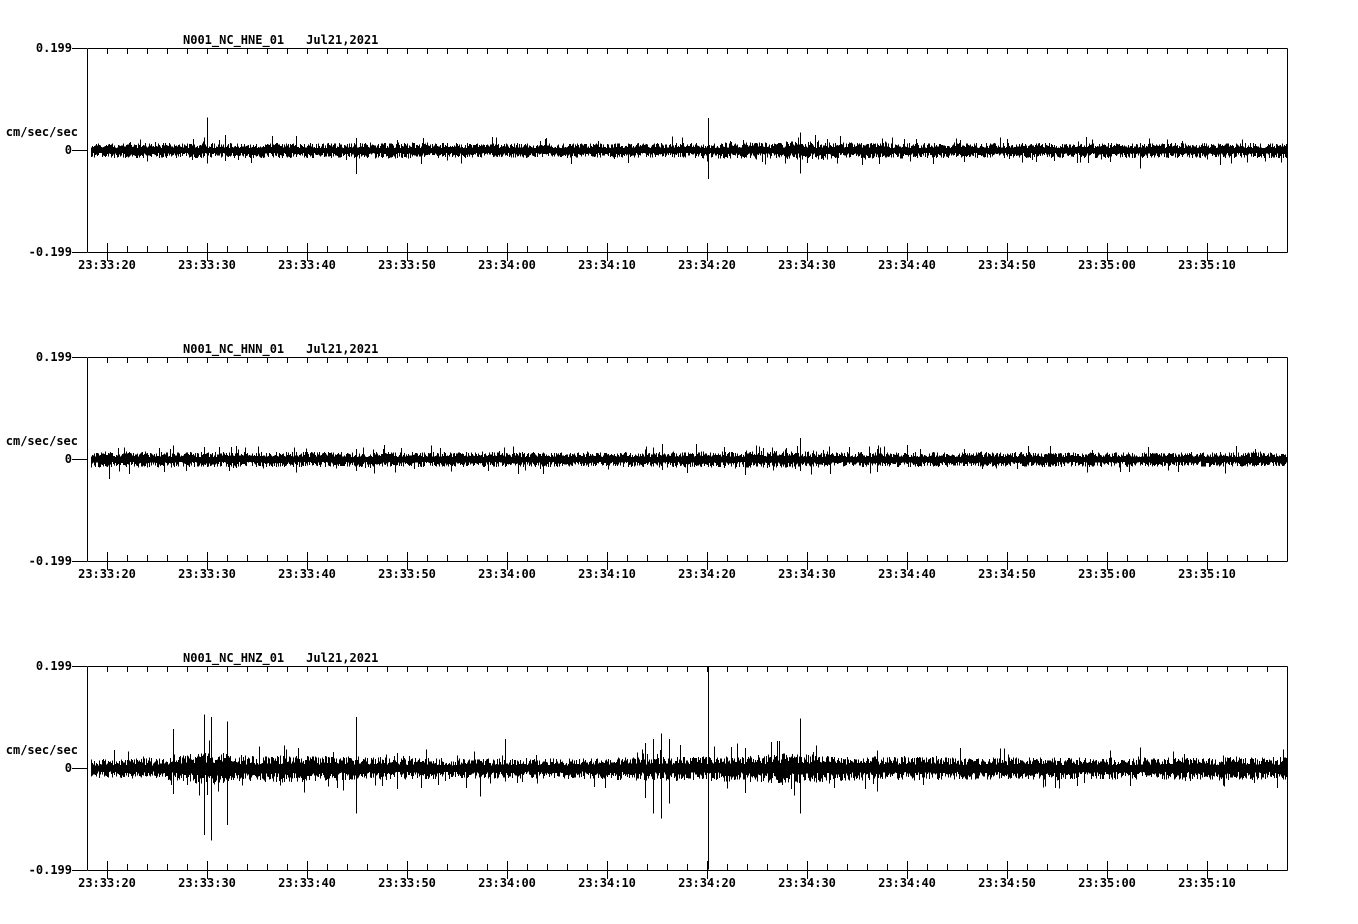 Image resolution: width=1358 pixels, height=924 pixels. I want to click on panel-title: N001_NC_HNN_01 Jul21,2021, so click(280, 349).